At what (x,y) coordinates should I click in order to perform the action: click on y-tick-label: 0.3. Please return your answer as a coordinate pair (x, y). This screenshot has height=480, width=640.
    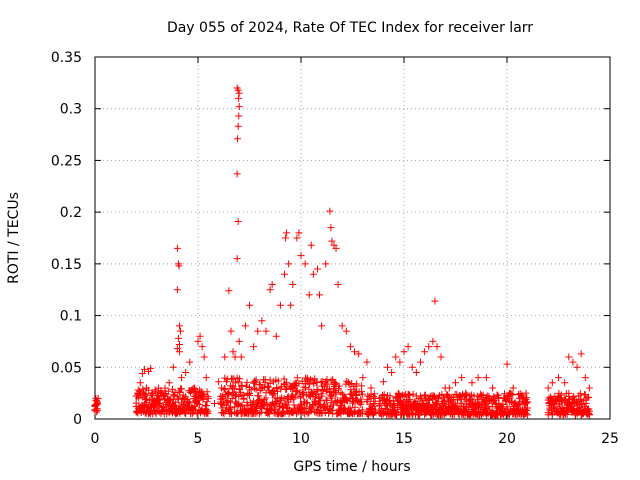
    Looking at the image, I should click on (71, 110).